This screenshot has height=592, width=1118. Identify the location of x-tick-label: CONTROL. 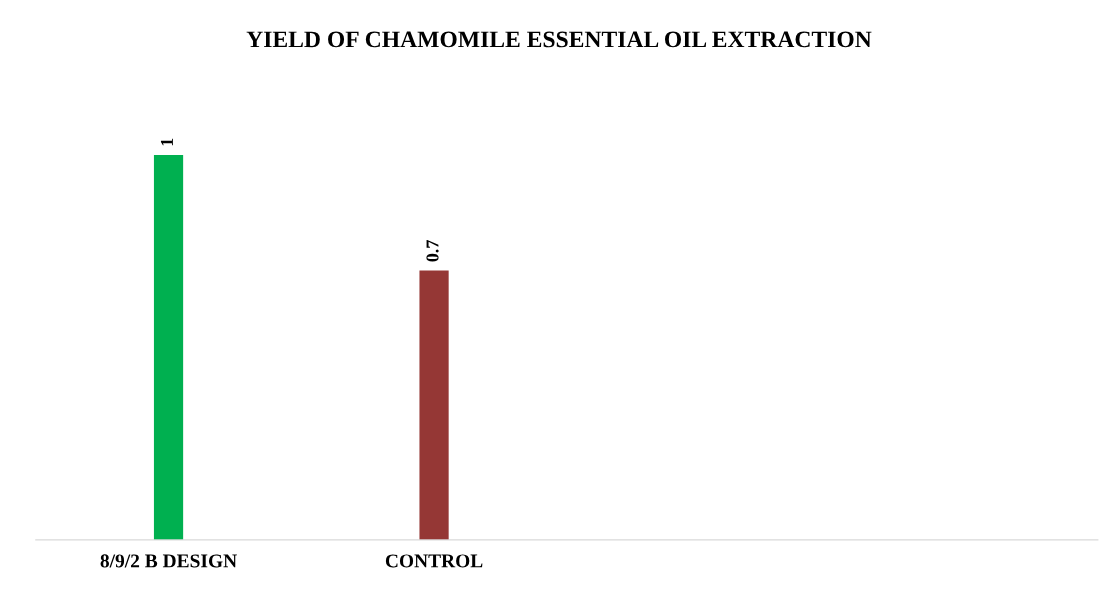
(434, 561).